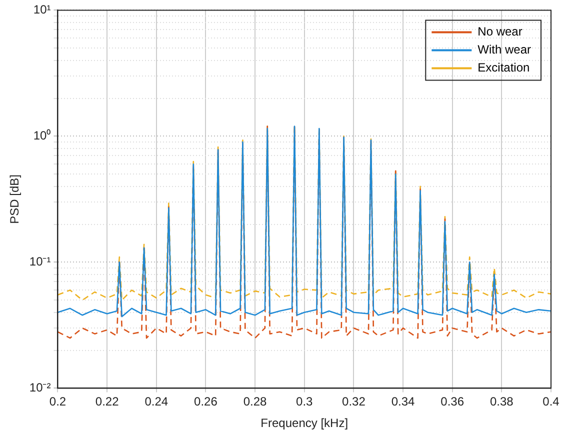 The image size is (563, 439). I want to click on legend-label: No wear, so click(500, 31).